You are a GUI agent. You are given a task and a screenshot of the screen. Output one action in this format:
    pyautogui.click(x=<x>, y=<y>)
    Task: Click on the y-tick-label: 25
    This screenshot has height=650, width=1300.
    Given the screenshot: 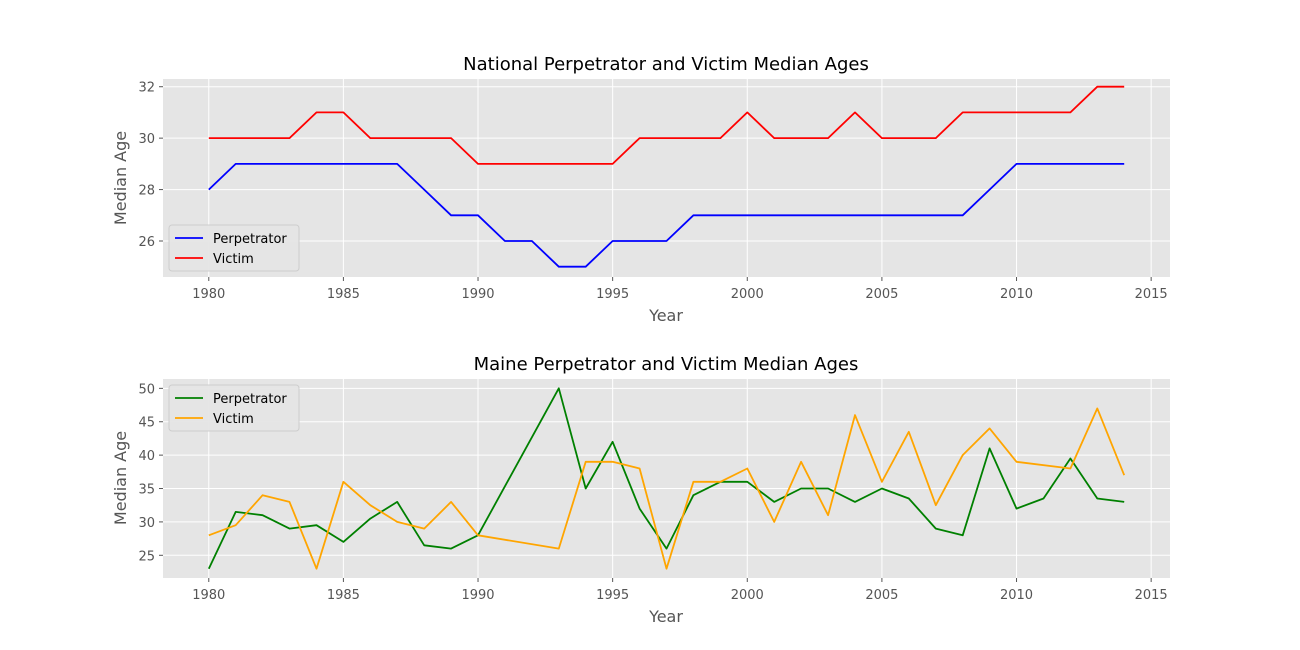 What is the action you would take?
    pyautogui.click(x=146, y=556)
    